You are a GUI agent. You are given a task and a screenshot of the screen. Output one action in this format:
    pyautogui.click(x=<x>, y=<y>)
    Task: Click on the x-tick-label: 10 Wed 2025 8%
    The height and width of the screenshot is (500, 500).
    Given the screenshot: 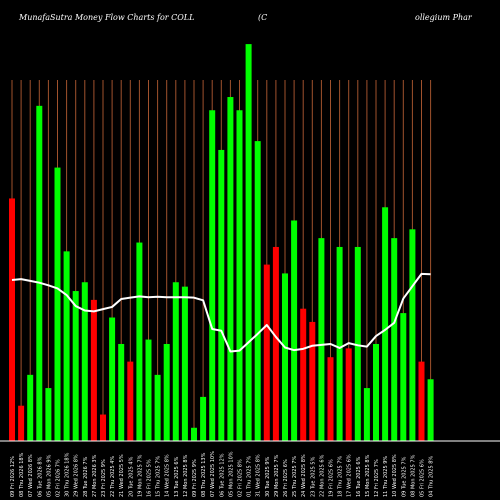 What is the action you would take?
    pyautogui.click(x=395, y=475)
    